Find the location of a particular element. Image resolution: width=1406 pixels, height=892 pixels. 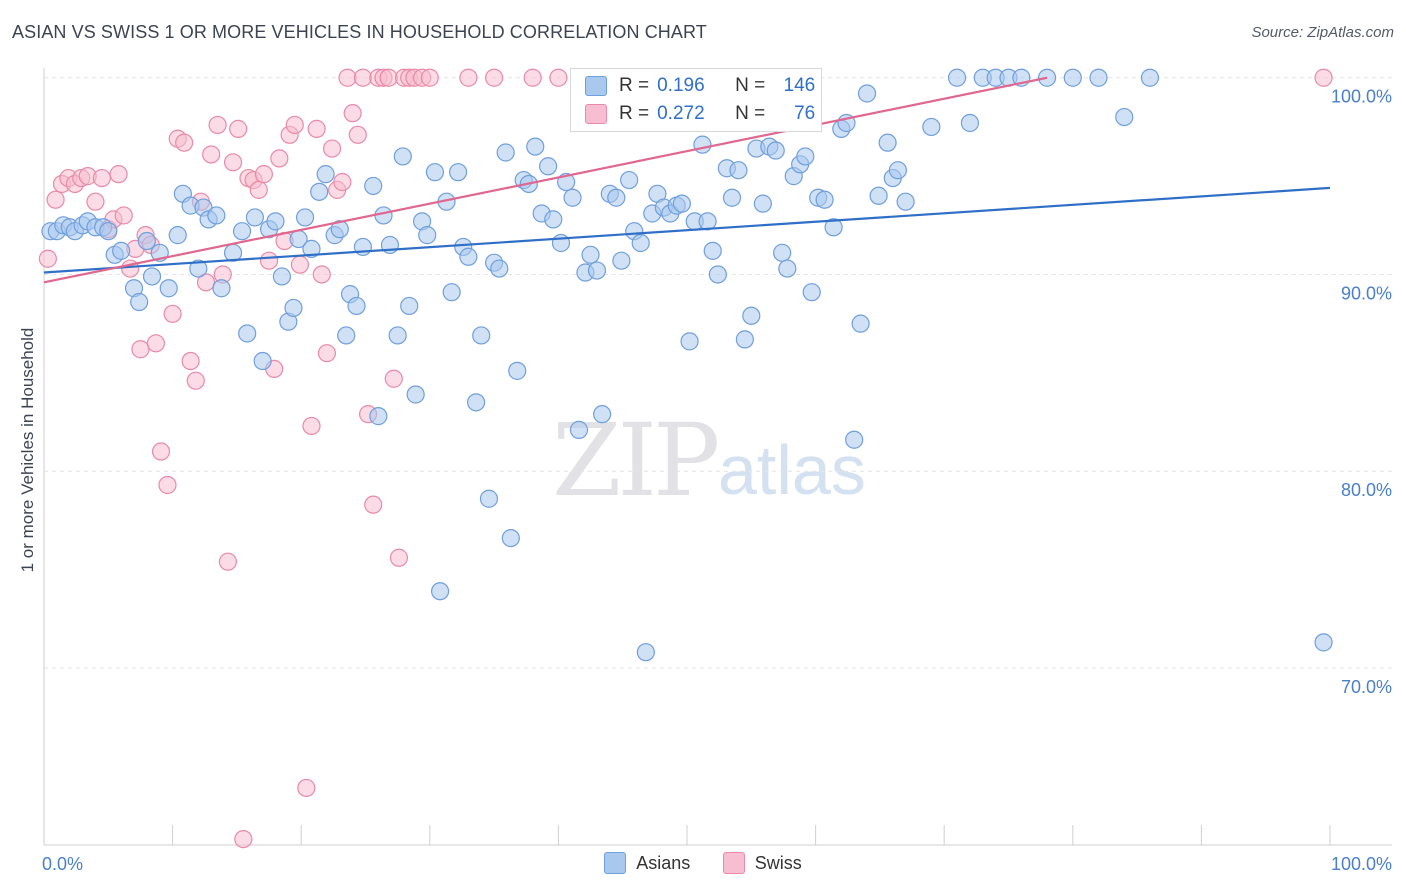

source-credit: Source: ZipAtlas.com is located at coordinates (1322, 32).